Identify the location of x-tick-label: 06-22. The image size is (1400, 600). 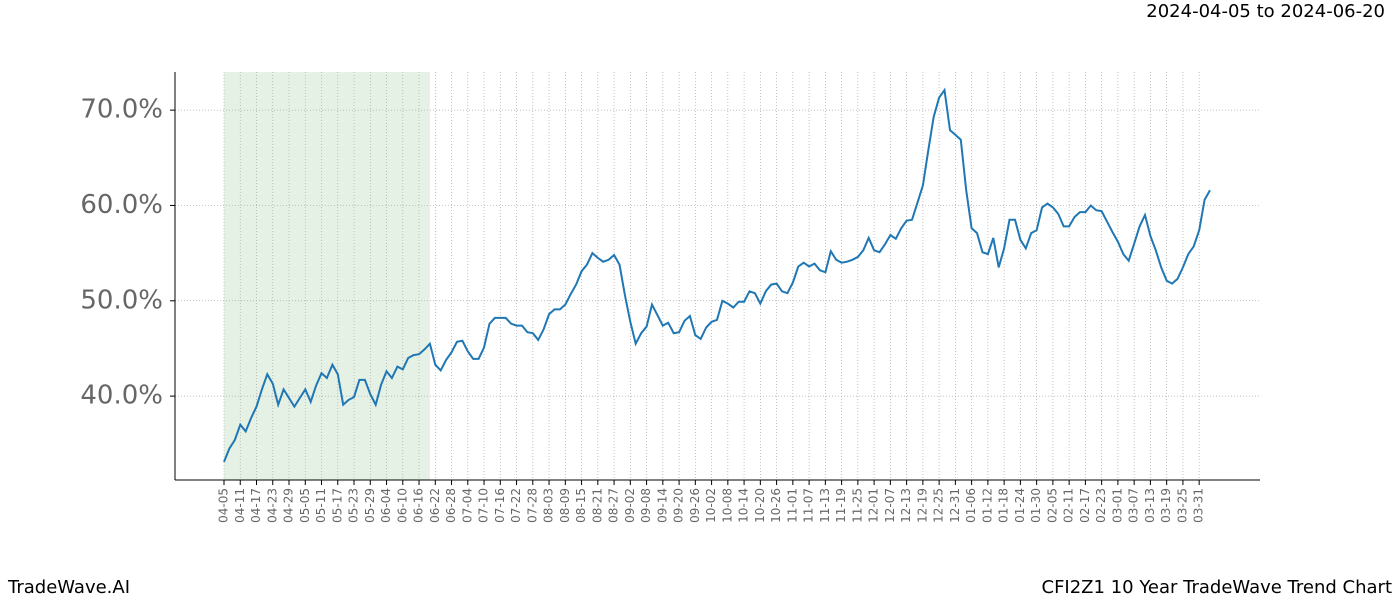
(435, 505).